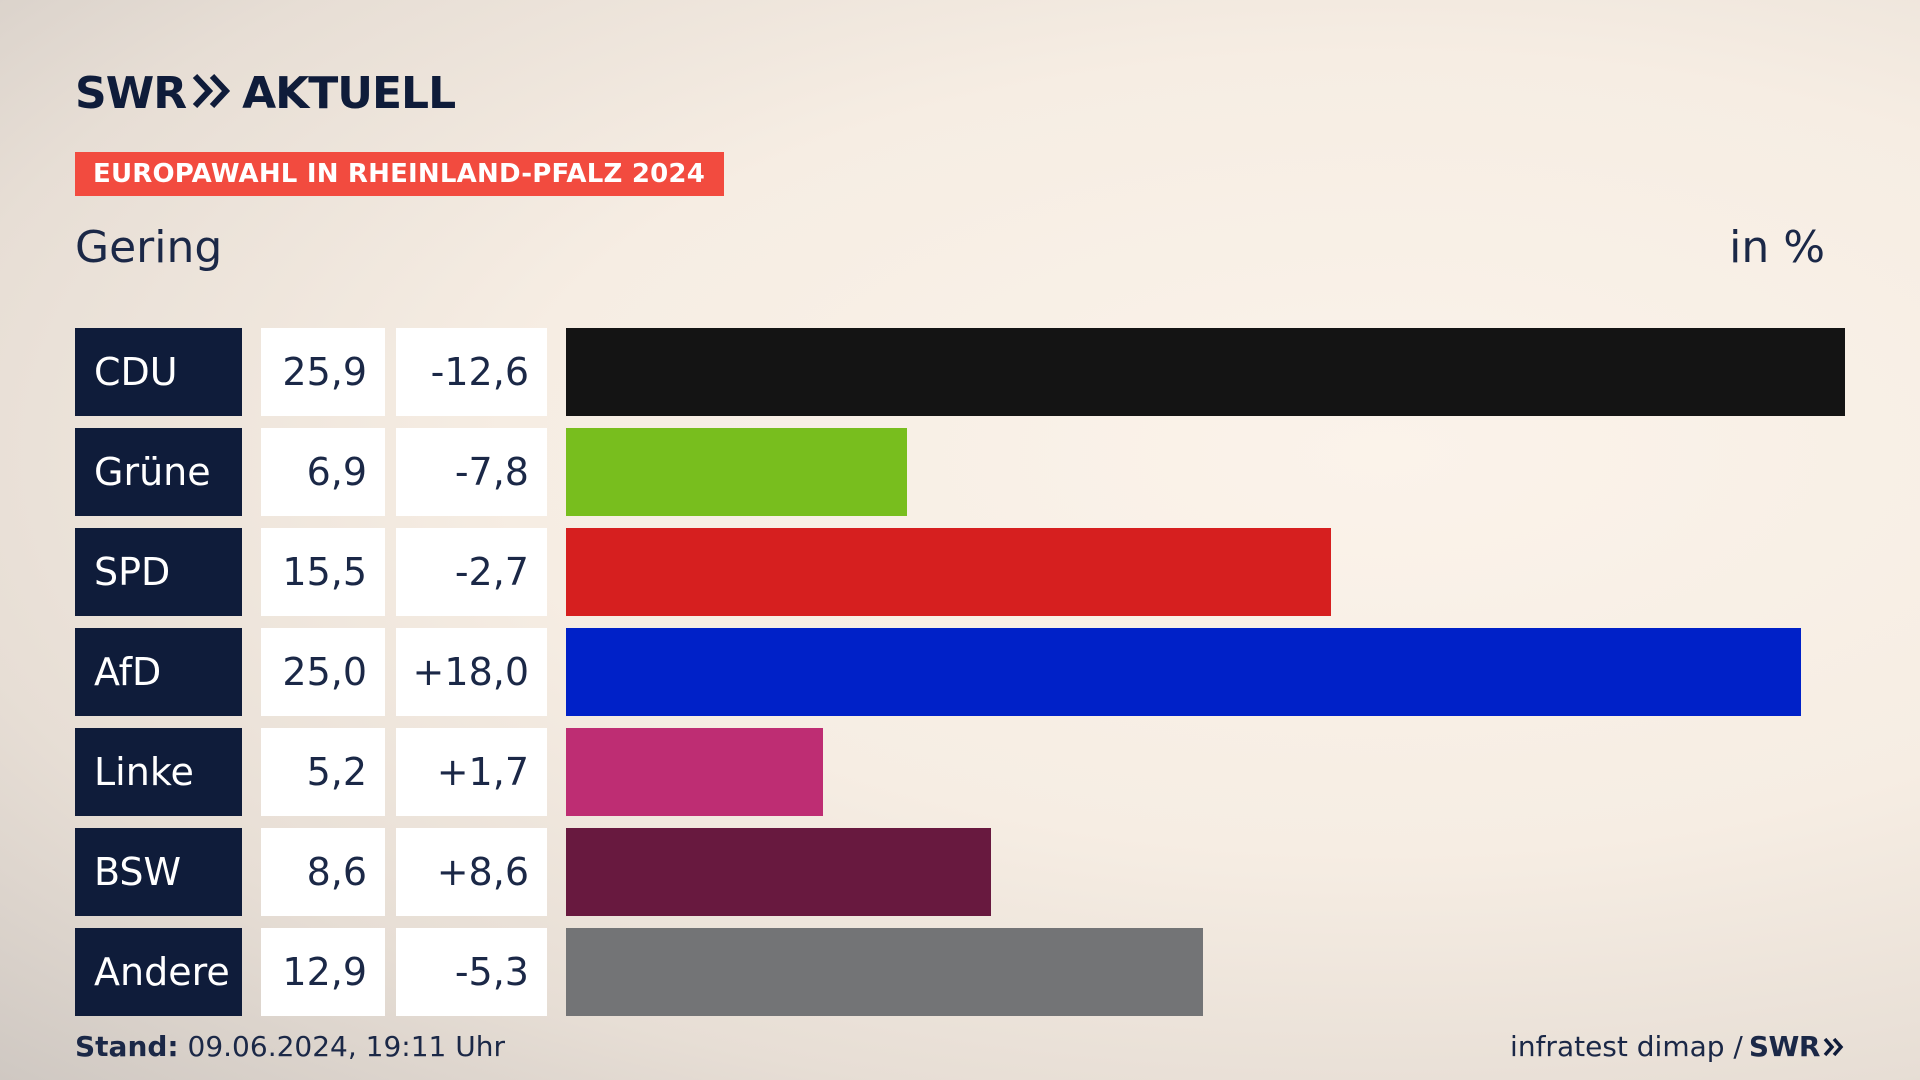  I want to click on party-label: AfD, so click(158, 672).